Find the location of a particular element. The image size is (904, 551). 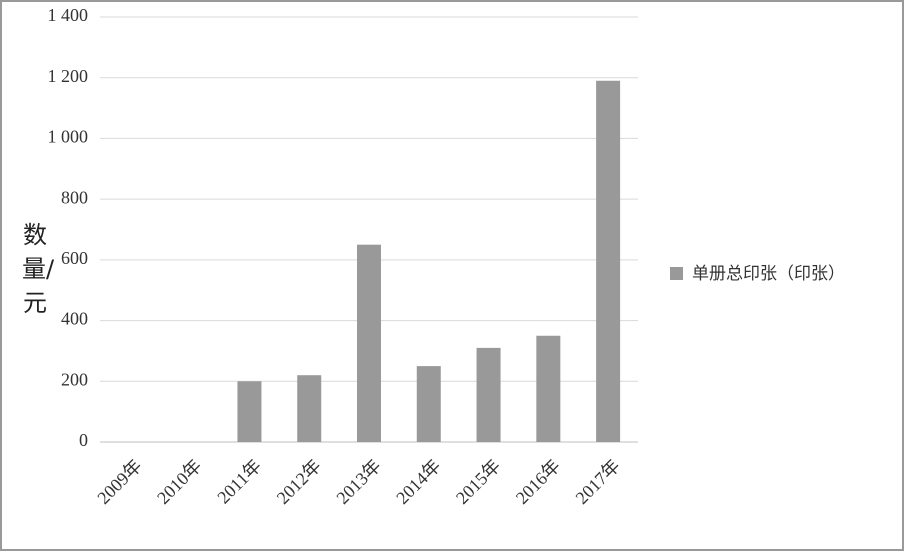

y-tick-label: 1 400 is located at coordinates (68, 15).